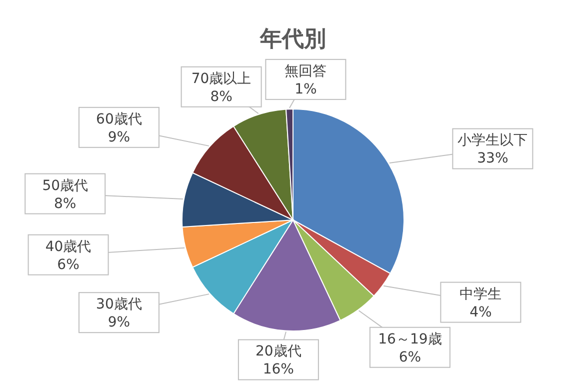  What do you see at coordinates (65, 186) in the screenshot?
I see `slice-label: 50歳代` at bounding box center [65, 186].